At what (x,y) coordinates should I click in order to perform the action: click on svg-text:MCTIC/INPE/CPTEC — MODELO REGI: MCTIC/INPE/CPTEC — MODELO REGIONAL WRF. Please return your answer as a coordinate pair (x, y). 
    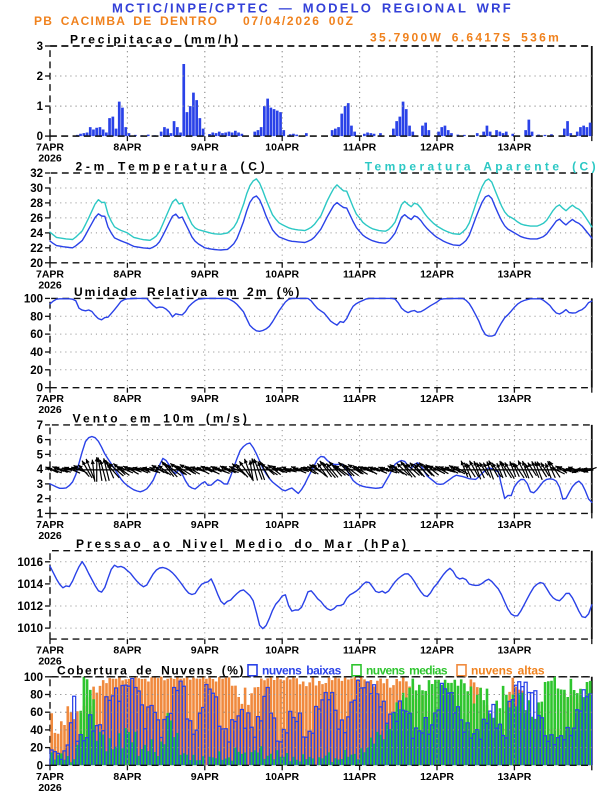
    Looking at the image, I should click on (312, 8).